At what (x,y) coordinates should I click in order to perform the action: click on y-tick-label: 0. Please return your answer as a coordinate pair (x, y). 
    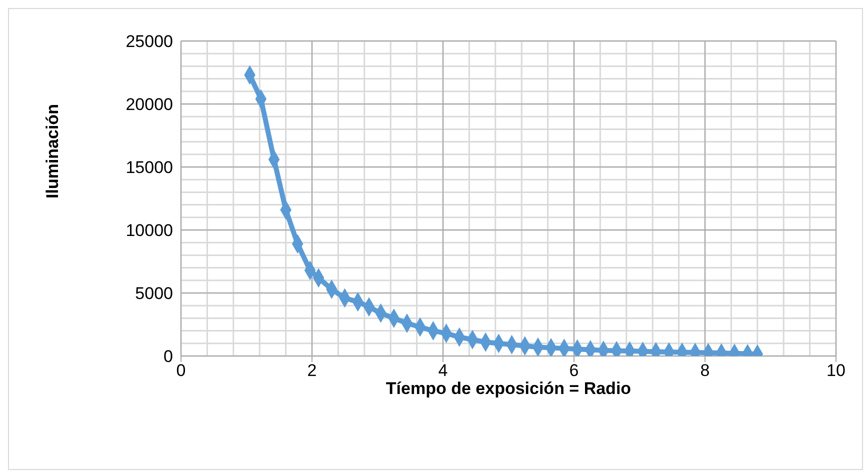
    Looking at the image, I should click on (168, 356).